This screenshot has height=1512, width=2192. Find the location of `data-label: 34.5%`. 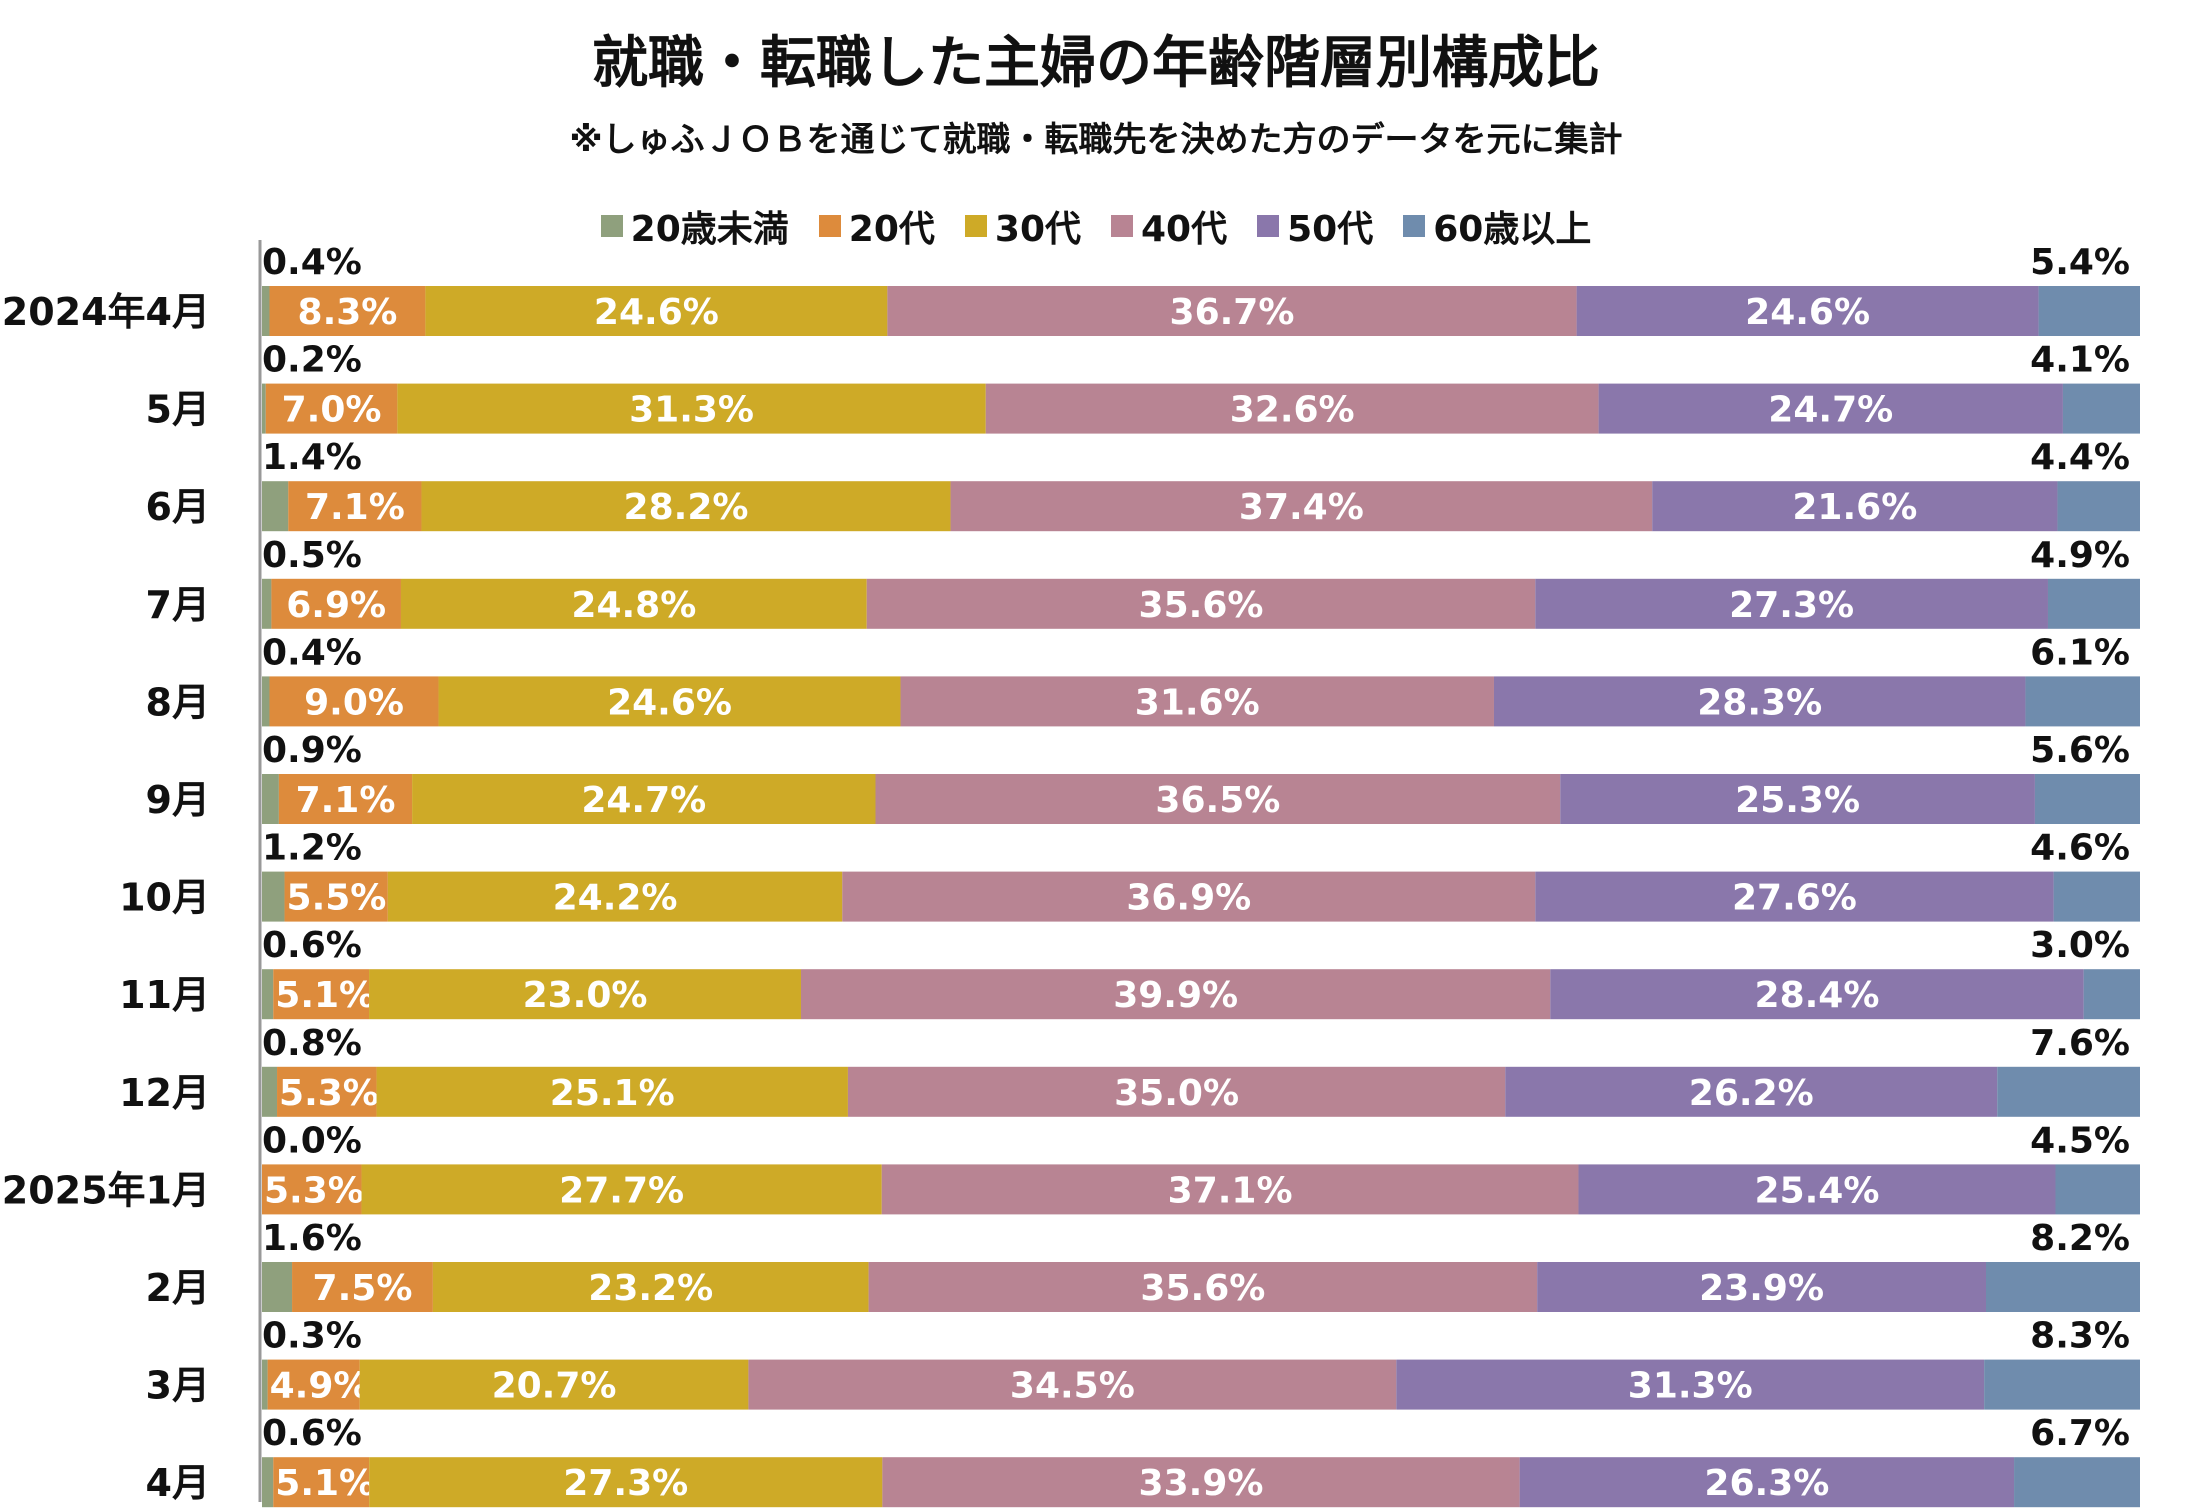

data-label: 34.5% is located at coordinates (1072, 1386).